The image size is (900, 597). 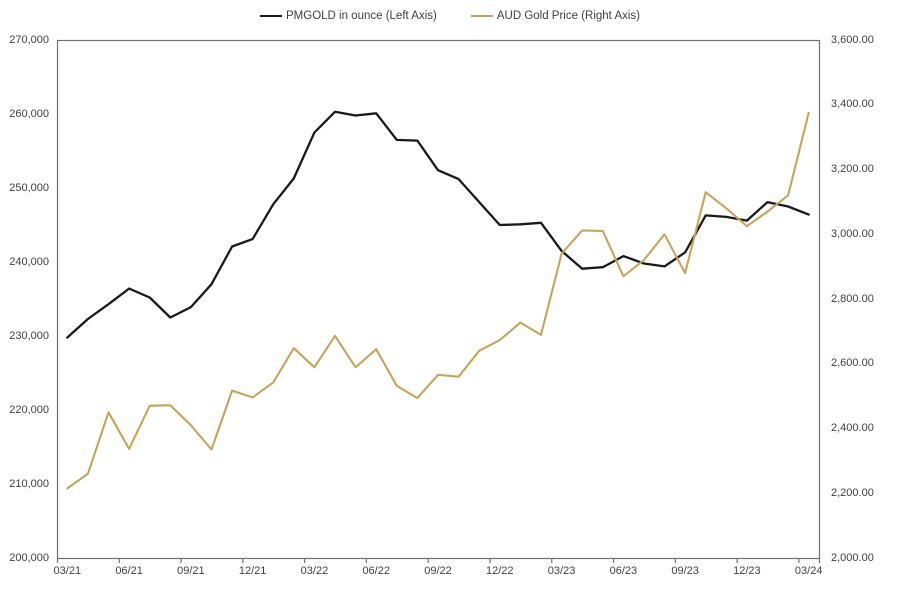 What do you see at coordinates (29, 113) in the screenshot?
I see `left-axis-tick-label: 260,000` at bounding box center [29, 113].